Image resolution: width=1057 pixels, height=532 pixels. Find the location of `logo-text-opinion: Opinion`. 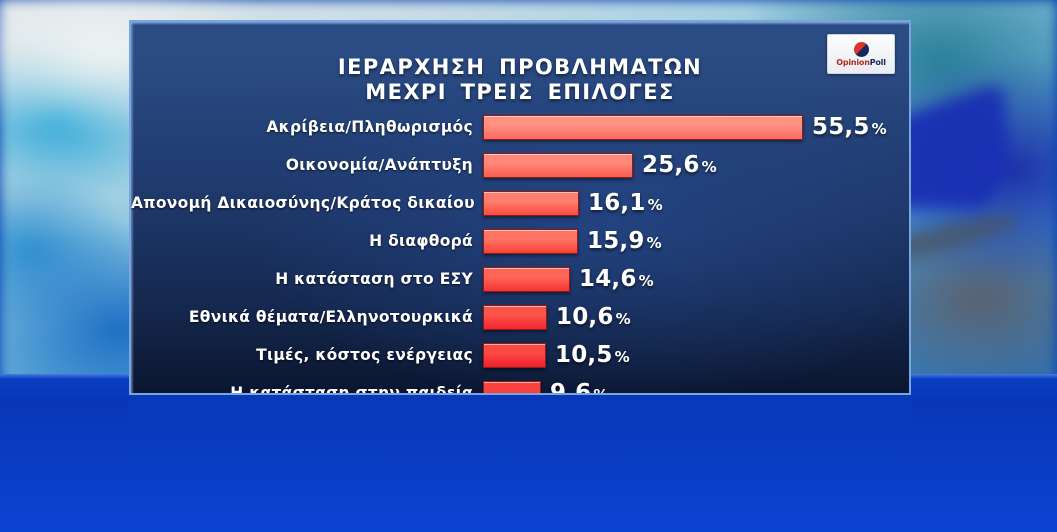

logo-text-opinion: Opinion is located at coordinates (853, 62).